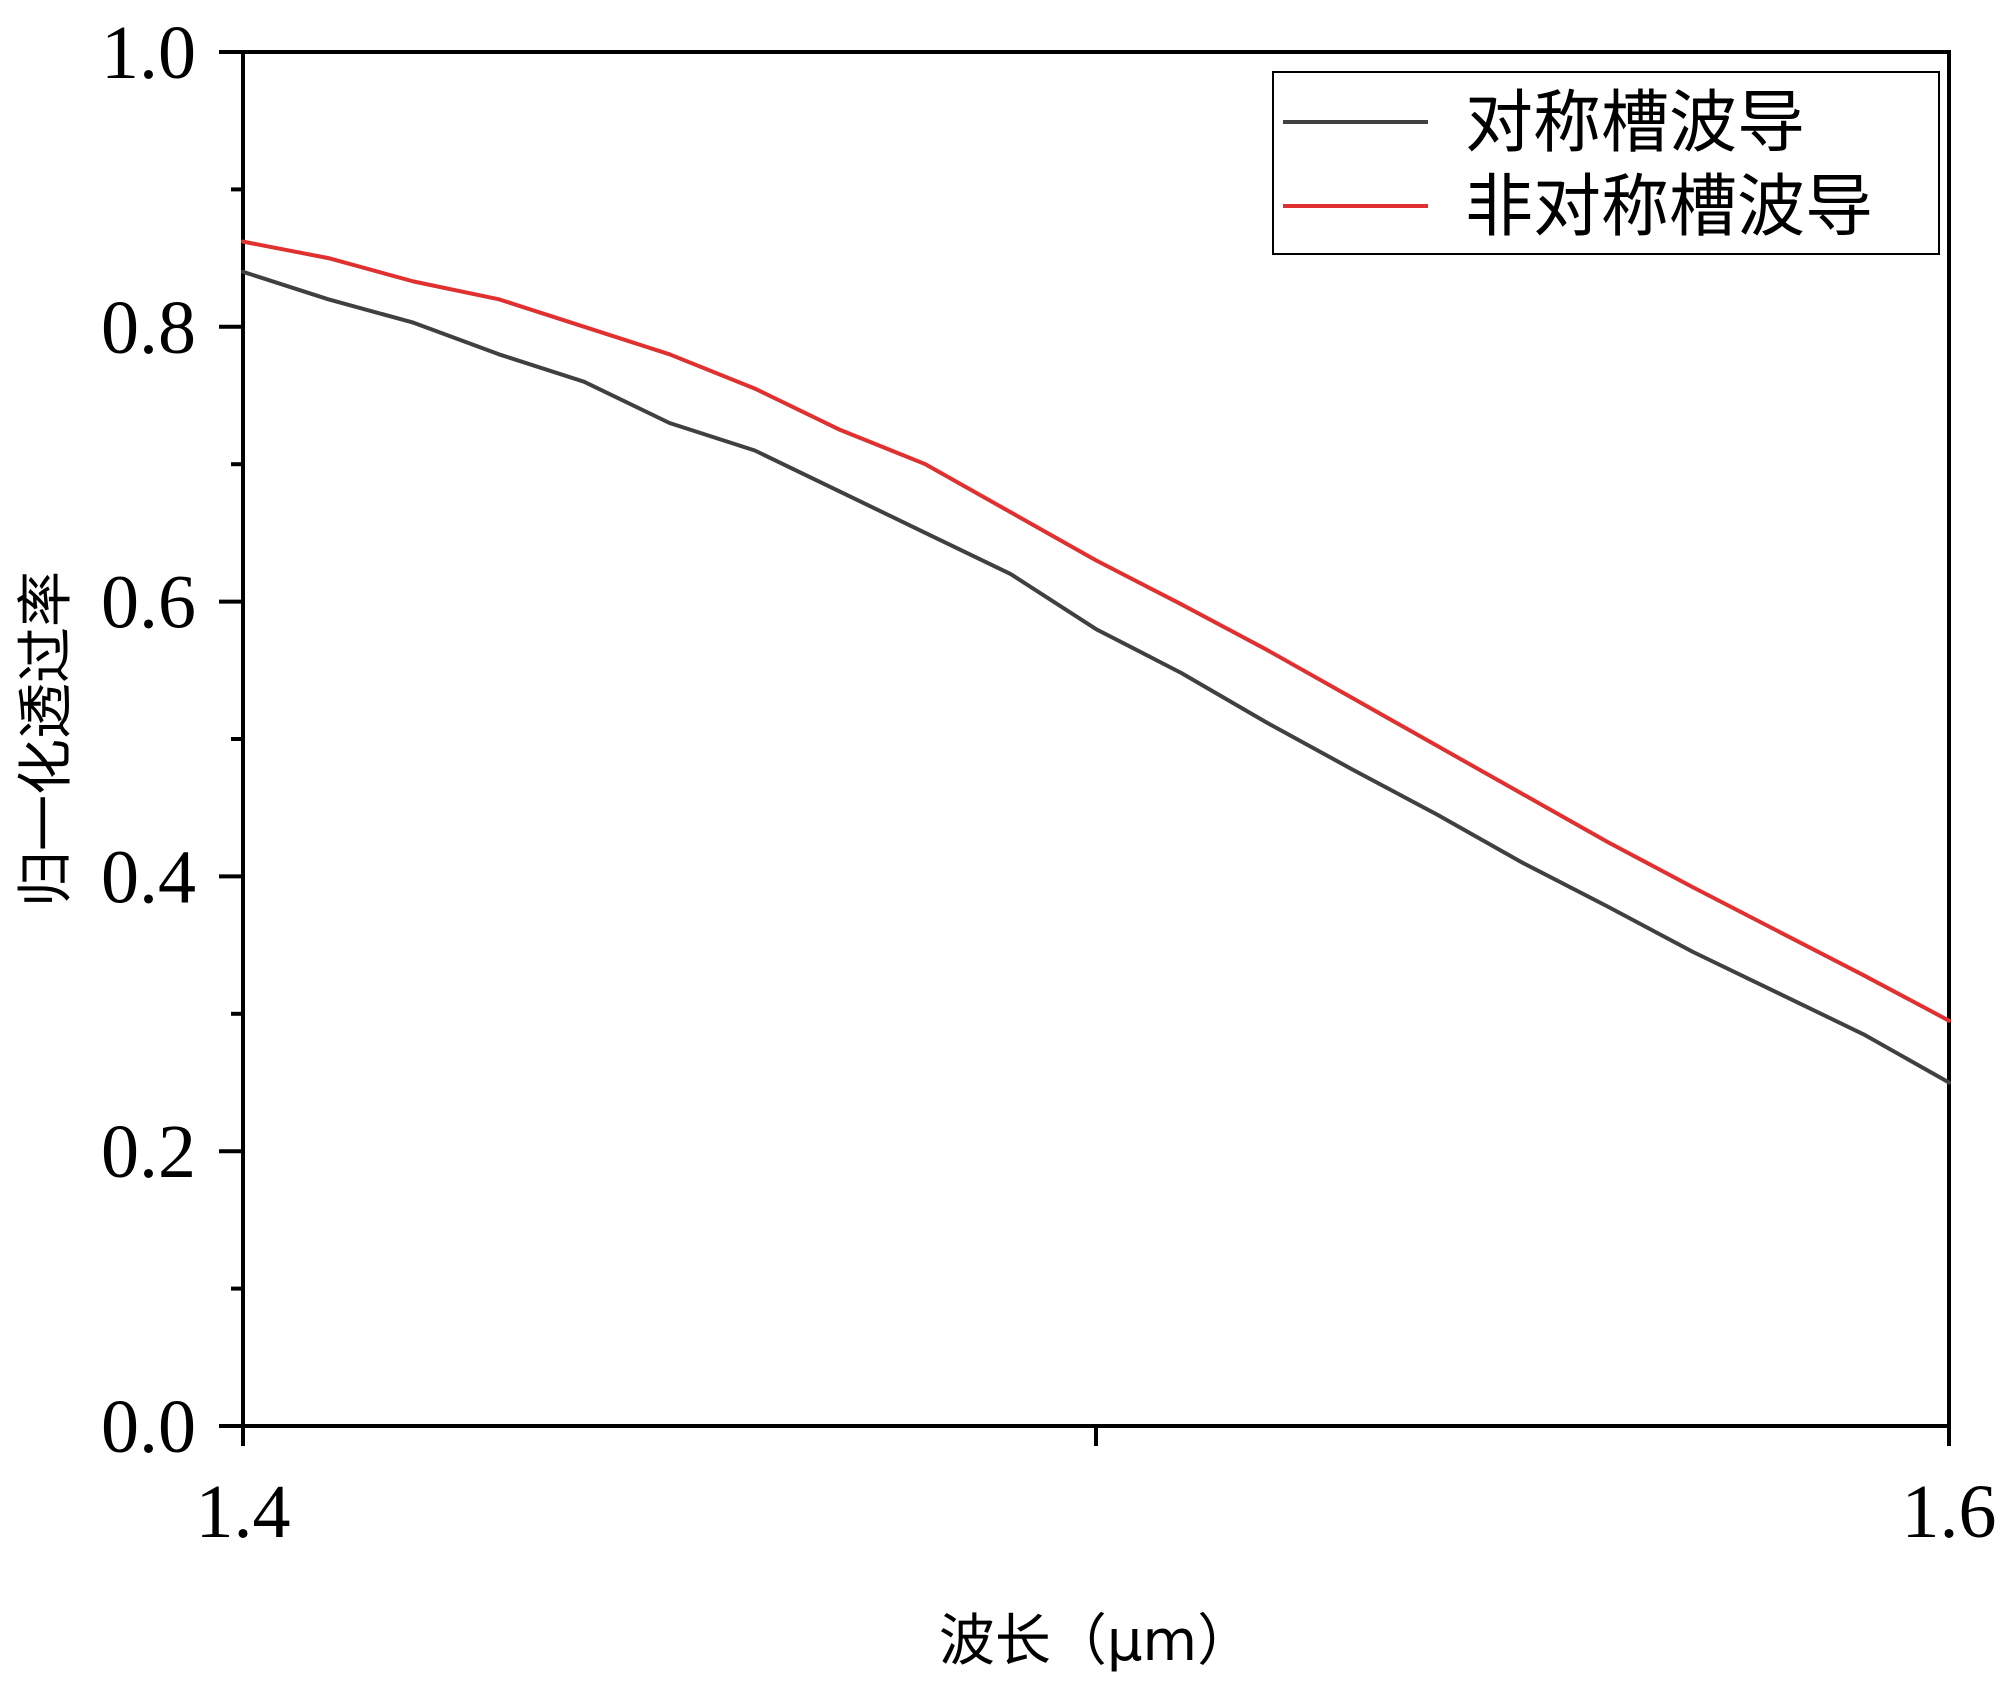 The image size is (2000, 1681). I want to click on y-tick-label: 0.2, so click(148, 1152).